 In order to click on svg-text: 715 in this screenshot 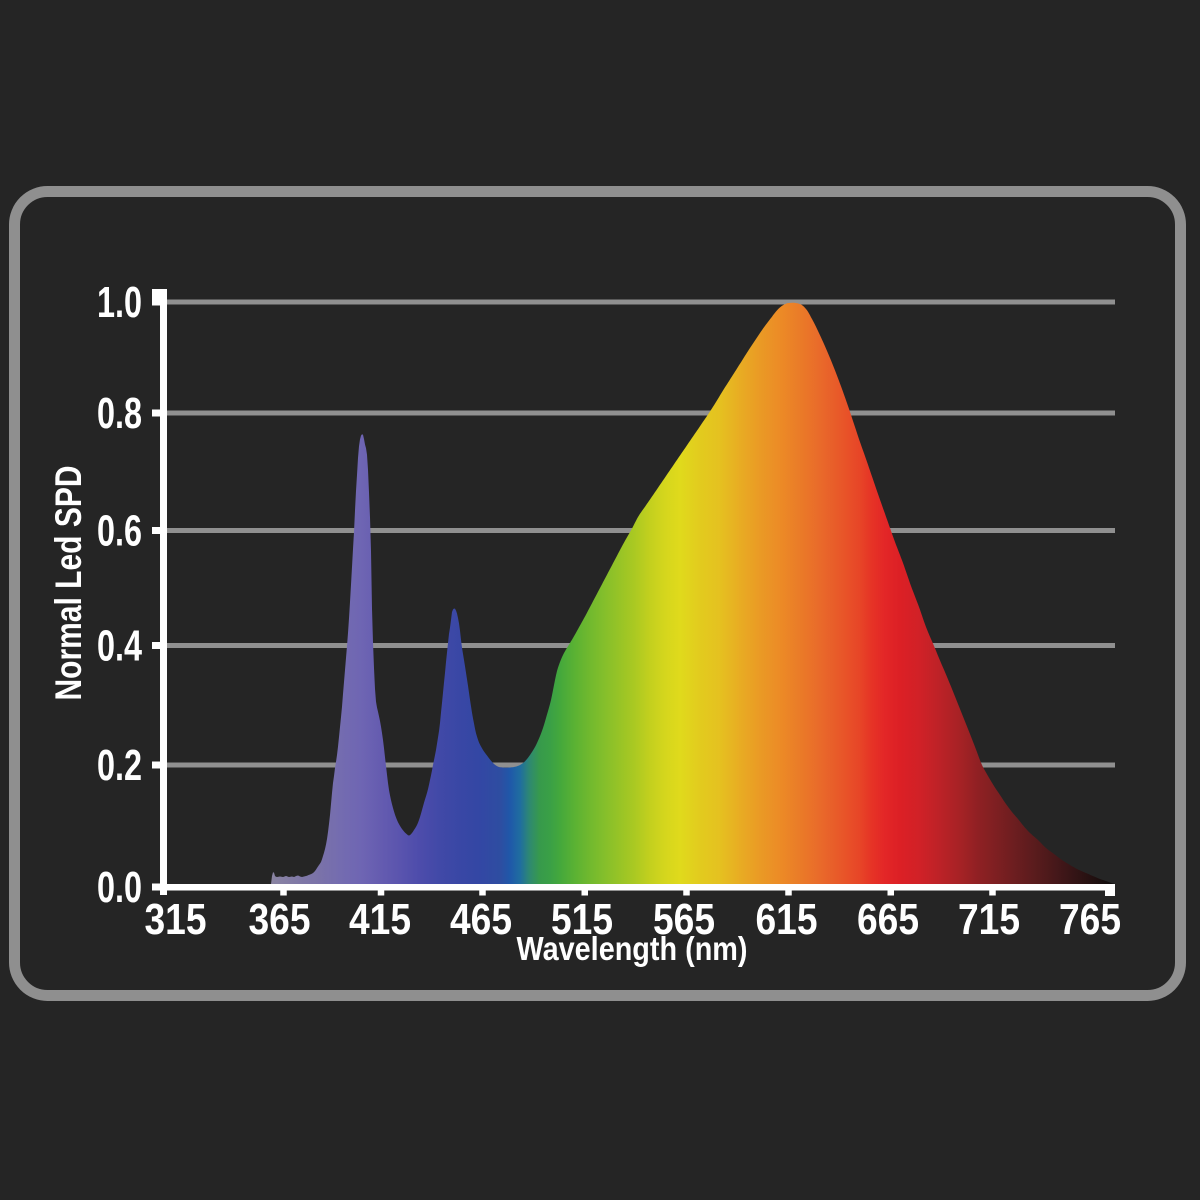, I will do `click(989, 920)`.